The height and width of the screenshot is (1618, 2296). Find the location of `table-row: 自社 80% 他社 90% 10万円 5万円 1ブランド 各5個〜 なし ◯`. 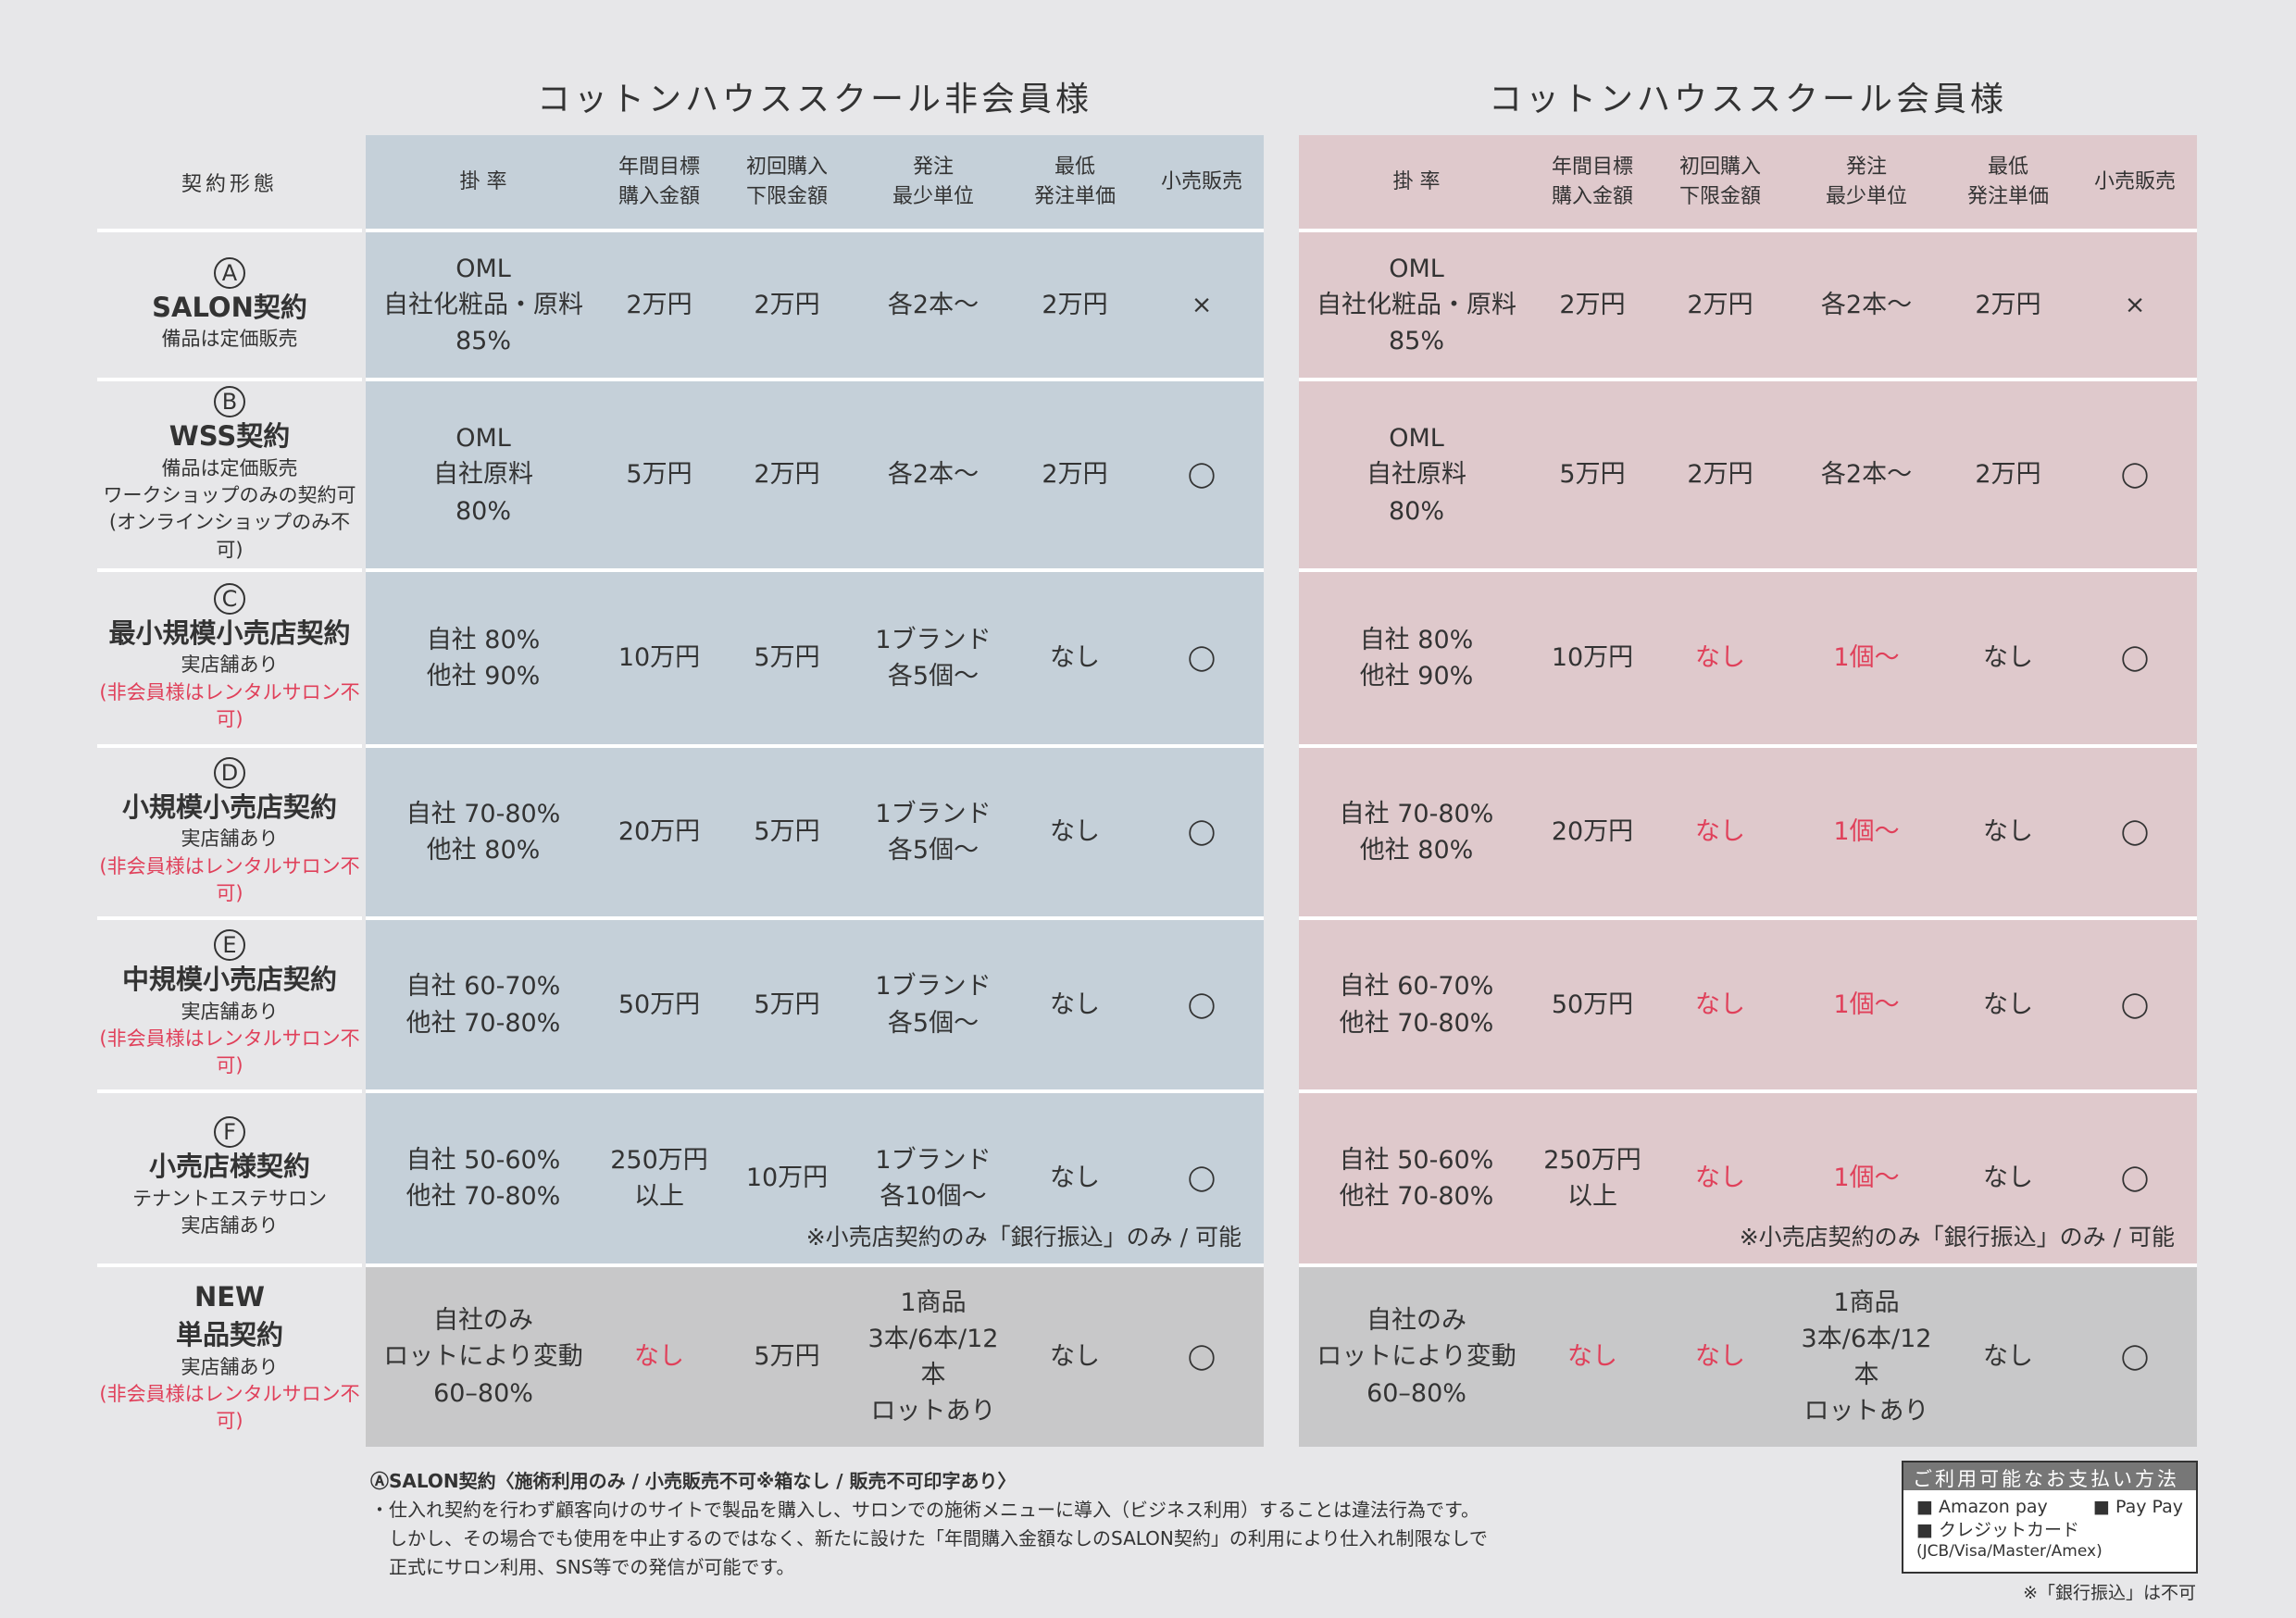

table-row: 自社 80% 他社 90% 10万円 5万円 1ブランド 各5個〜 なし ◯ is located at coordinates (815, 656).